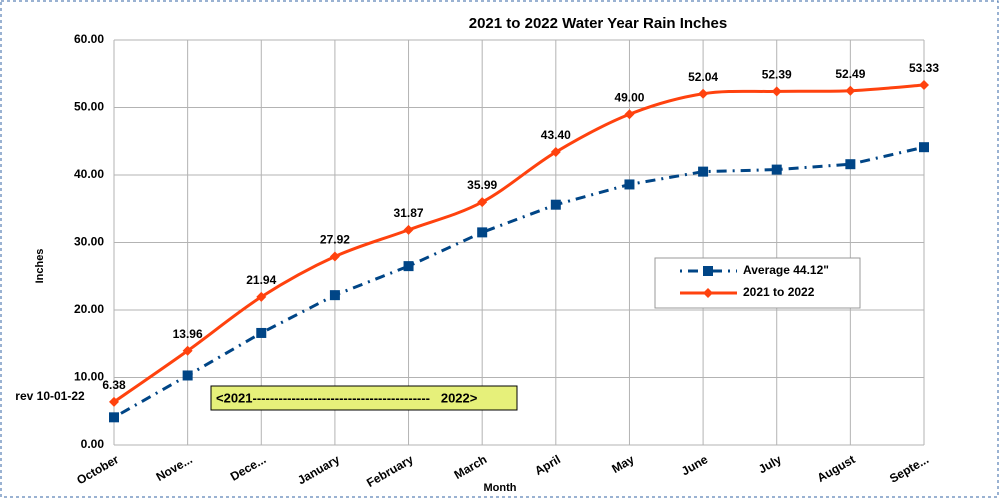 This screenshot has width=1001, height=499. I want to click on y-tick-label: 20.00, so click(89, 309).